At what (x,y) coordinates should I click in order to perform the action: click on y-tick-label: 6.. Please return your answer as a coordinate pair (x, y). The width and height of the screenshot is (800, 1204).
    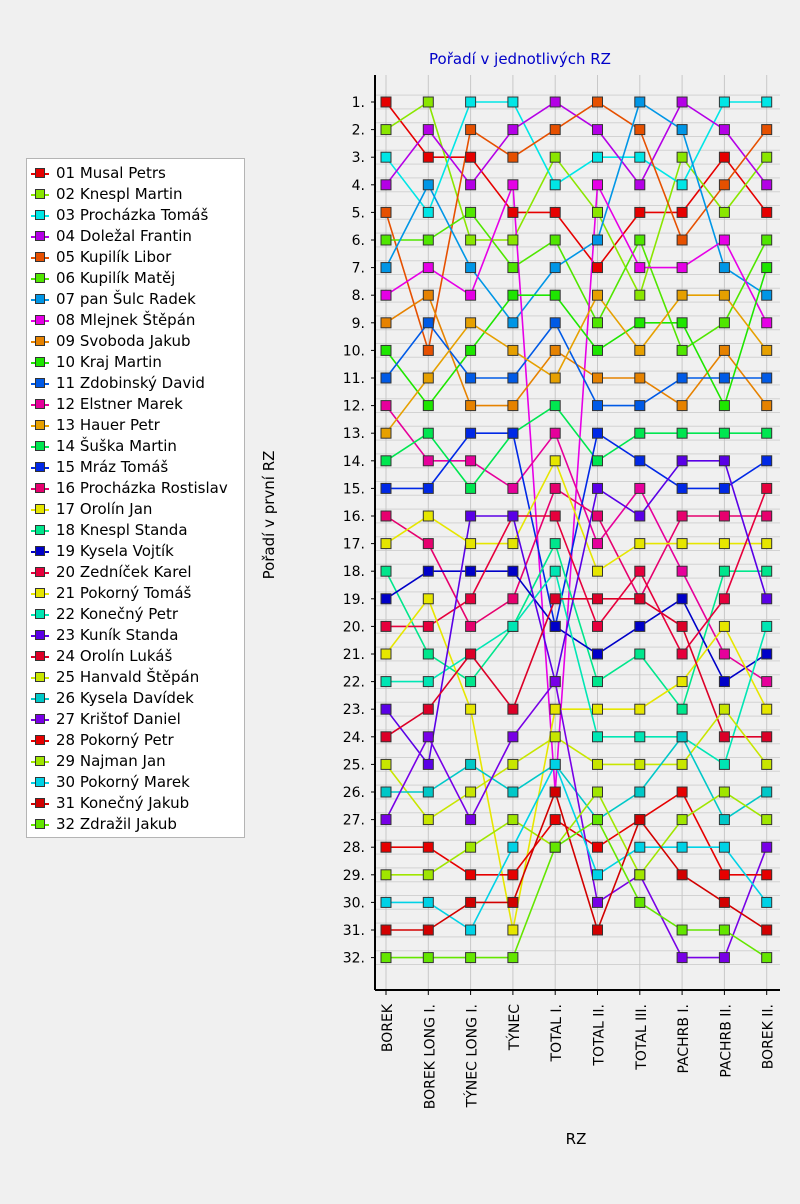
    Looking at the image, I should click on (358, 241).